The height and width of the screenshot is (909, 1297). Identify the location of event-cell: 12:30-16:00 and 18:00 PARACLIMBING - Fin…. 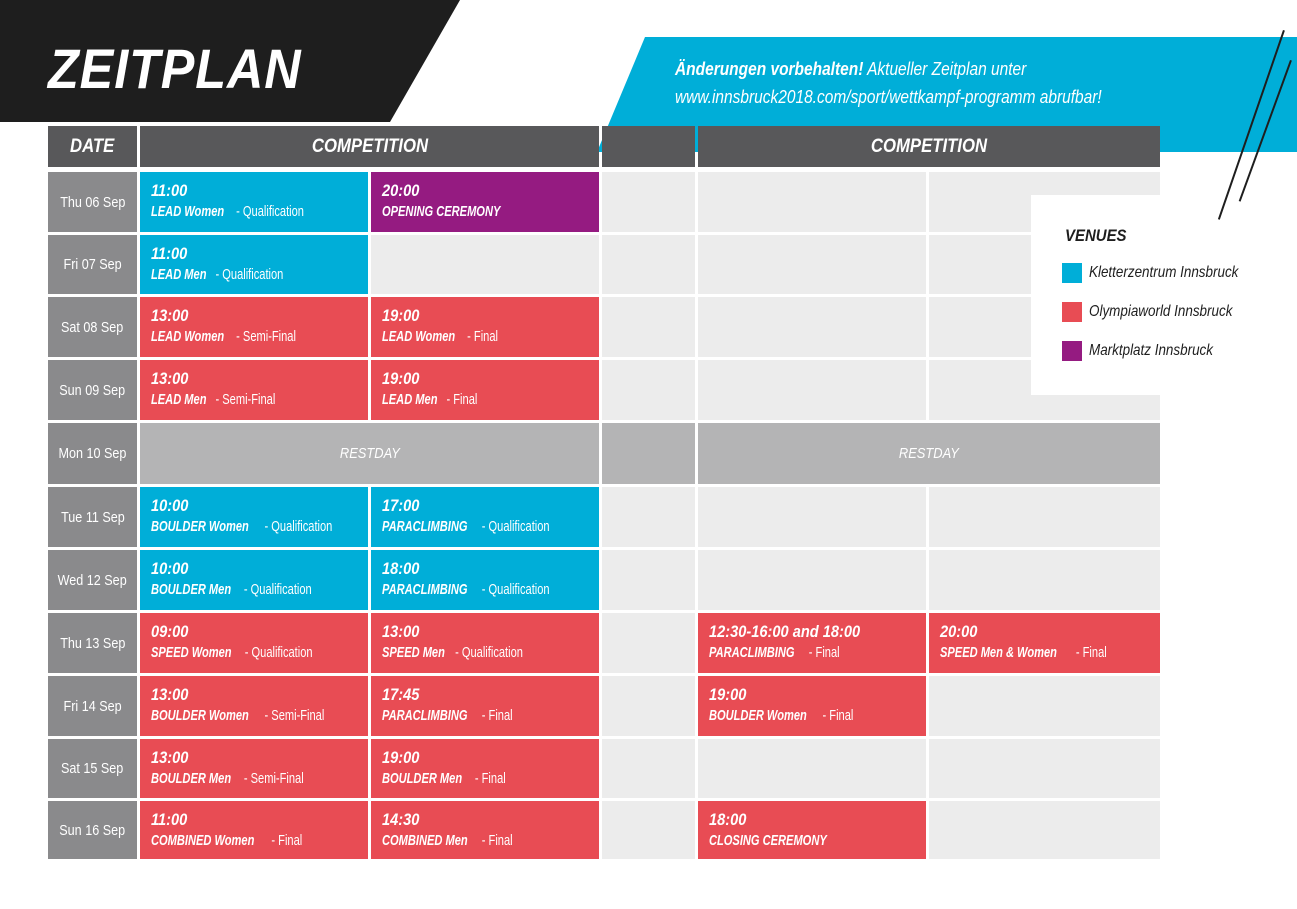
(812, 643).